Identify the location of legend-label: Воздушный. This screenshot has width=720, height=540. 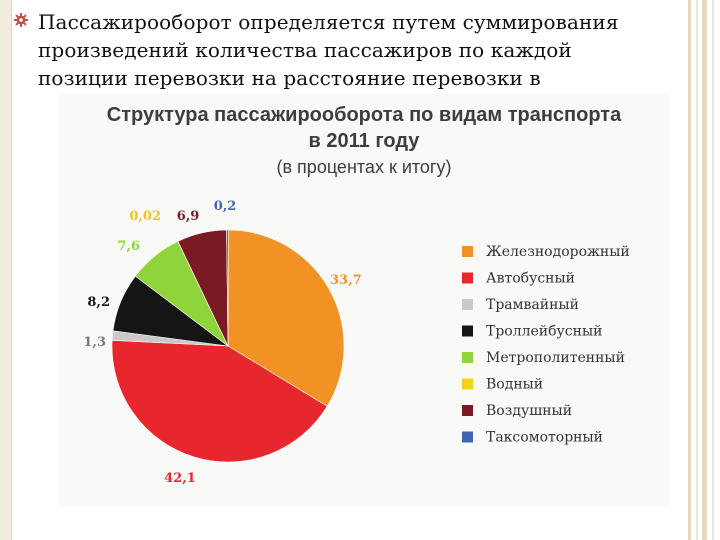
(529, 411).